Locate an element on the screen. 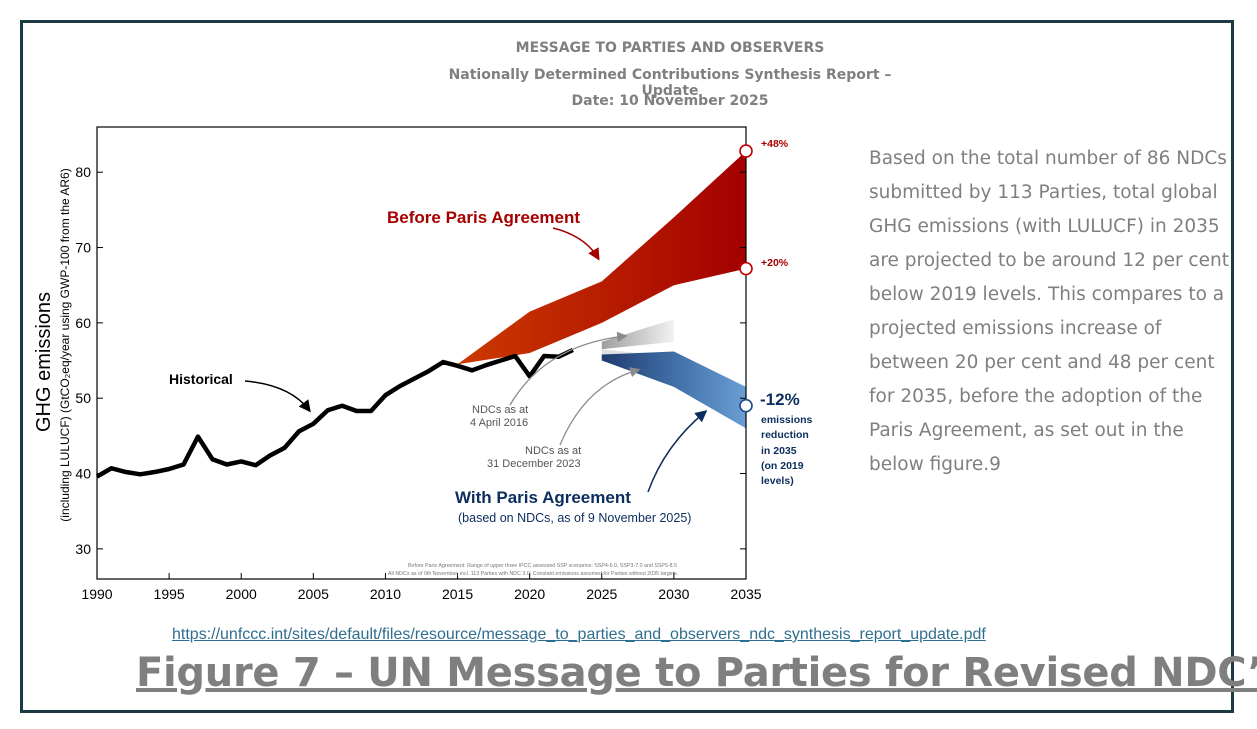 This screenshot has width=1257, height=729. reduction-note-5: levels) is located at coordinates (777, 481).